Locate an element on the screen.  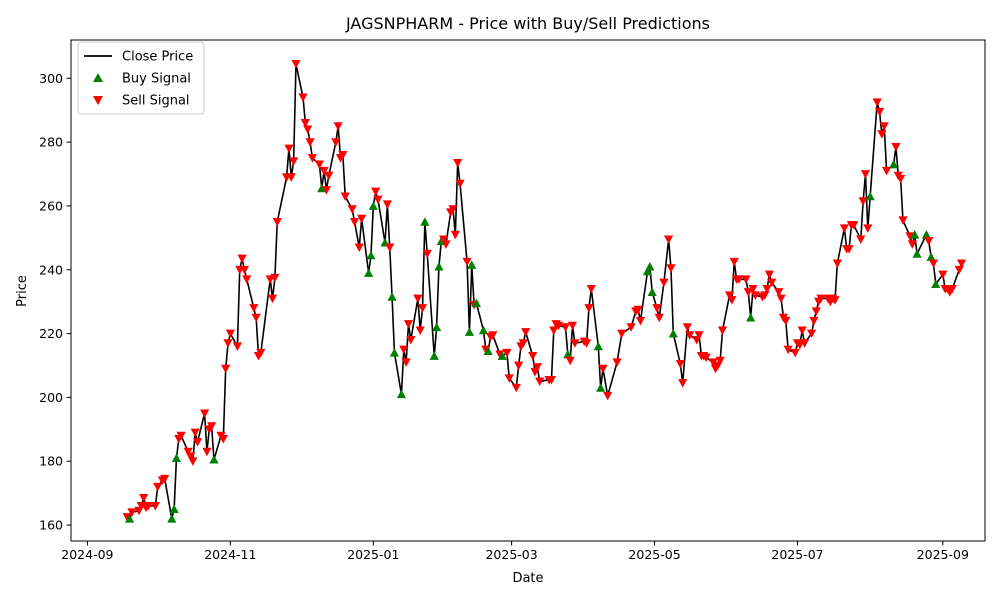
y-tick-label: 200 is located at coordinates (51, 397).